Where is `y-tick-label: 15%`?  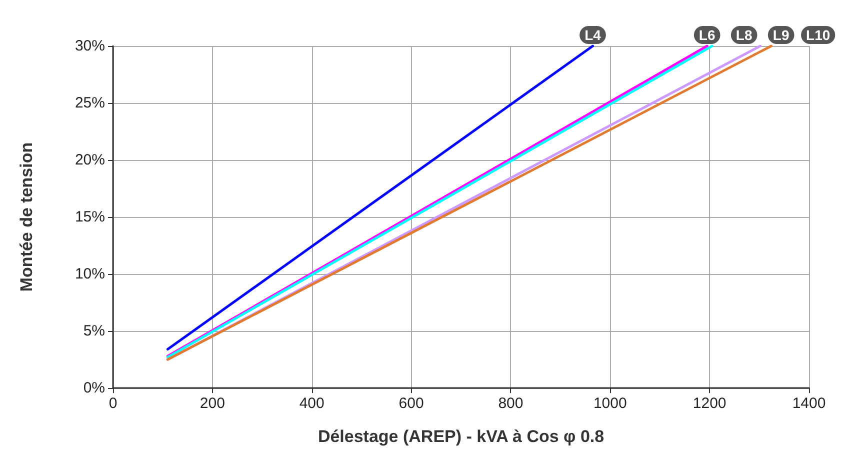
y-tick-label: 15% is located at coordinates (89, 217).